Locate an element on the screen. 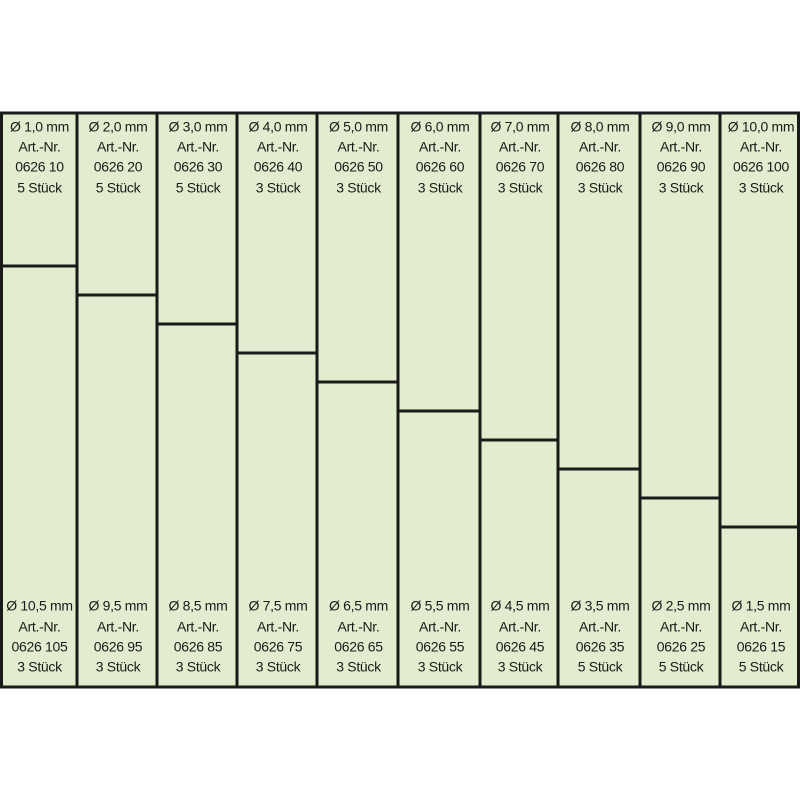 The image size is (800, 800). top-label: Ø 5,0 mm is located at coordinates (358, 127).